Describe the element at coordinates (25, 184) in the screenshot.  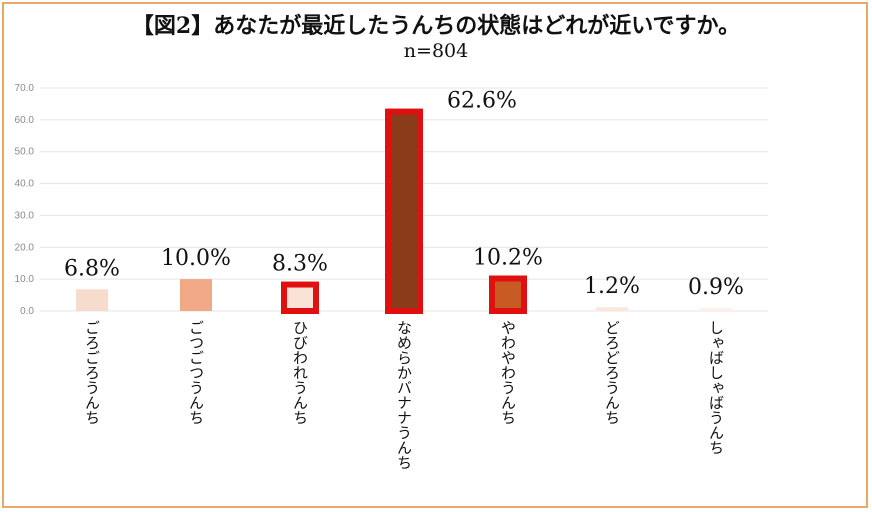
I see `y-tick-label: 40.0` at that location.